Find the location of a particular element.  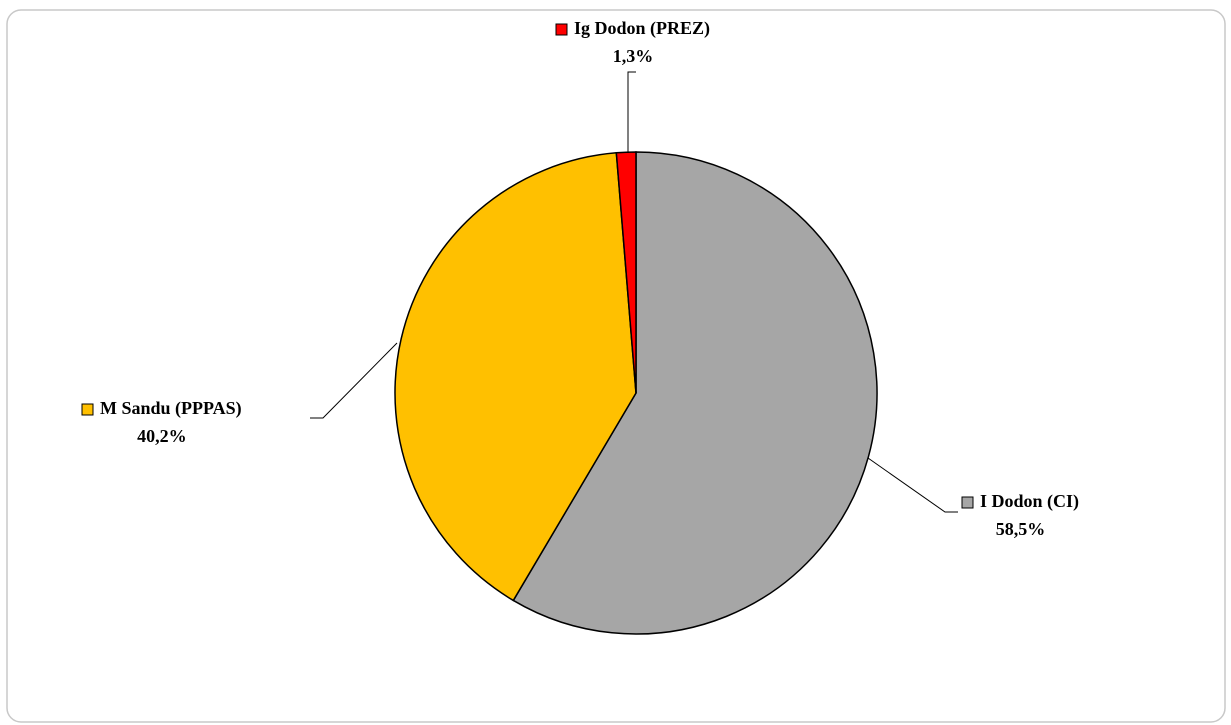

slice-label: I Dodon (CI) is located at coordinates (1029, 501).